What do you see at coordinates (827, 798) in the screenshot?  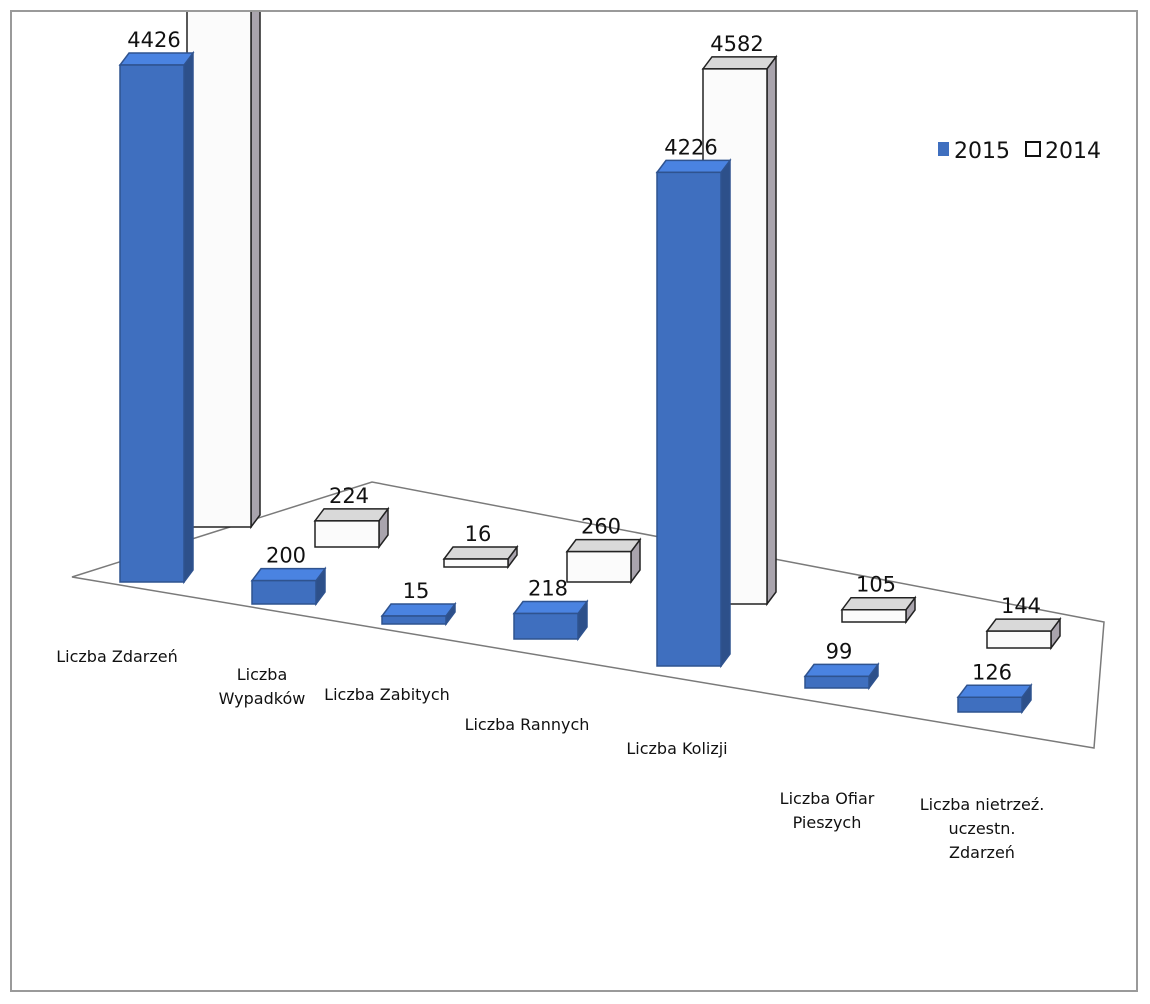 I see `category-label-line: Liczba Ofiar` at bounding box center [827, 798].